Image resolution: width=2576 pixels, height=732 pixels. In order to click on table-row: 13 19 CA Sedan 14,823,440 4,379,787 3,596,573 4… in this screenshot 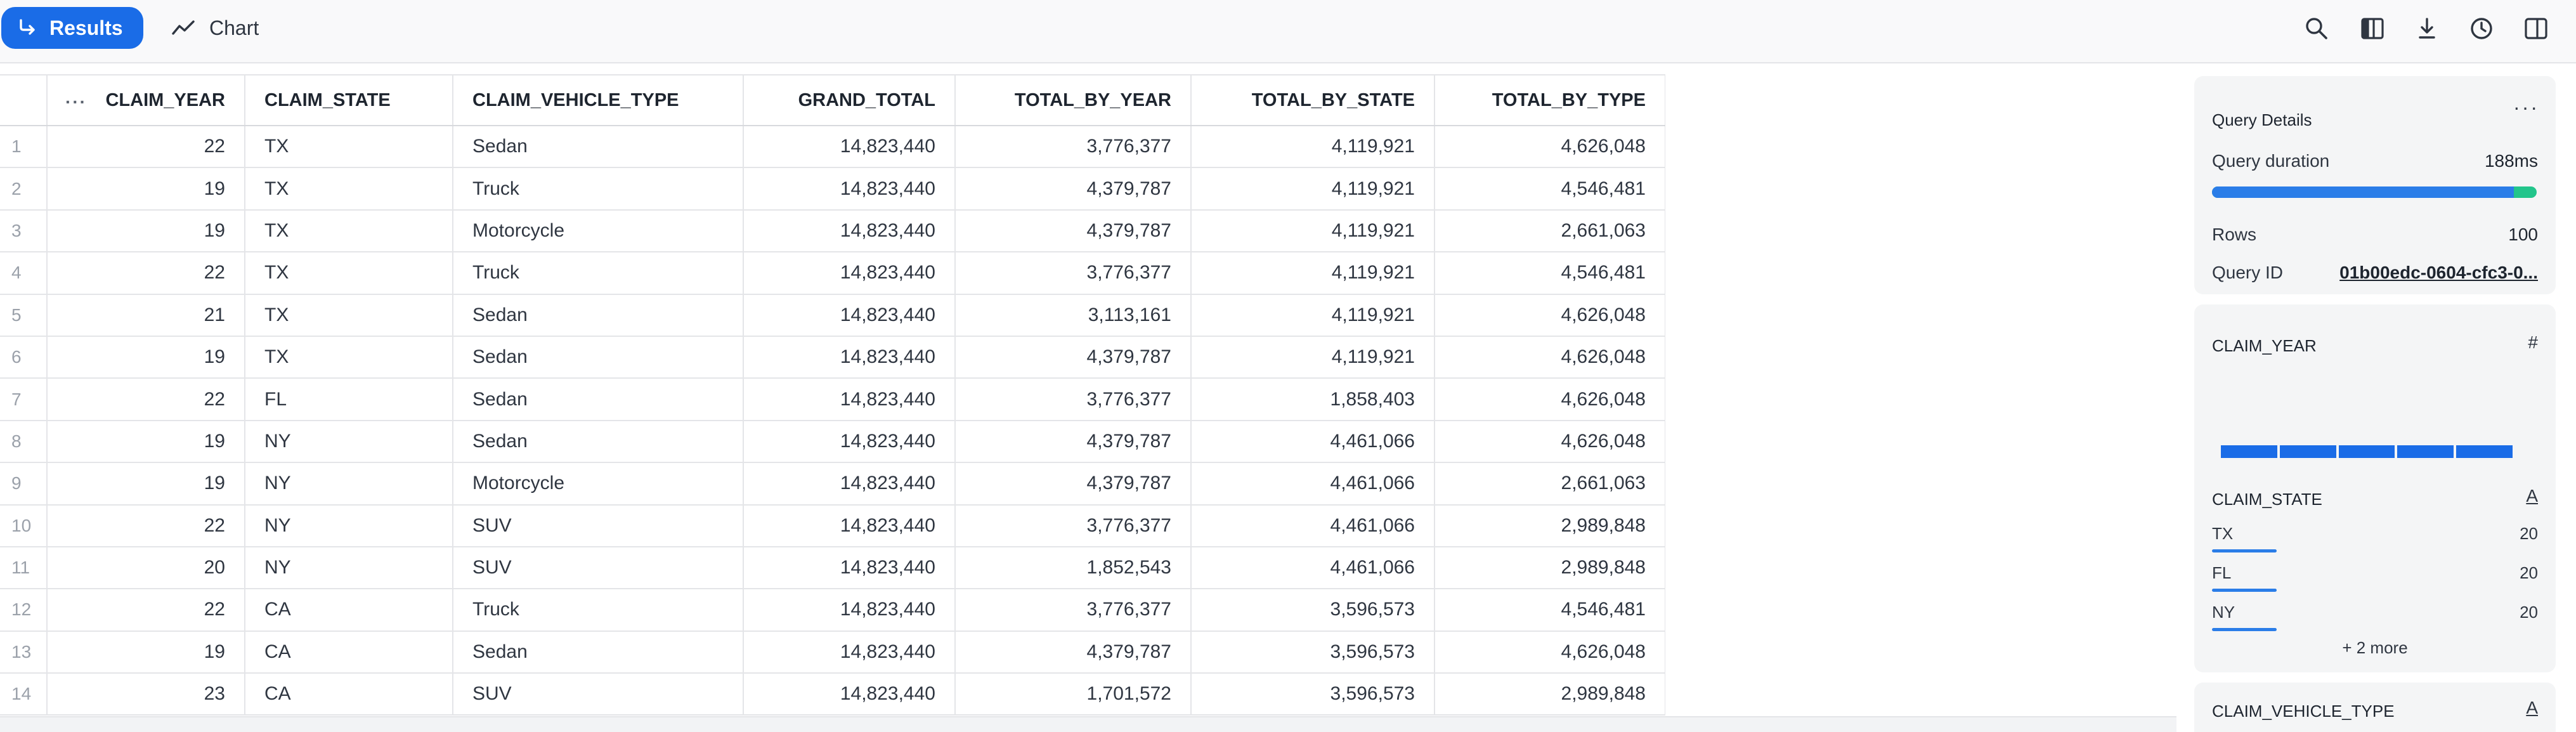, I will do `click(833, 652)`.